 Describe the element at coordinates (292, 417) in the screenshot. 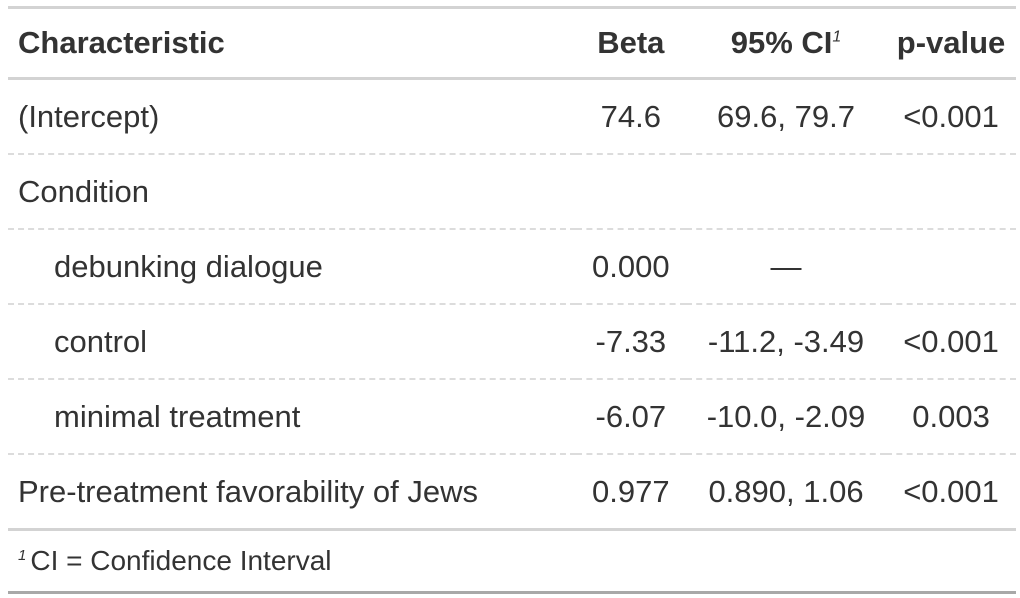

I see `row-label: minimal treatment` at that location.